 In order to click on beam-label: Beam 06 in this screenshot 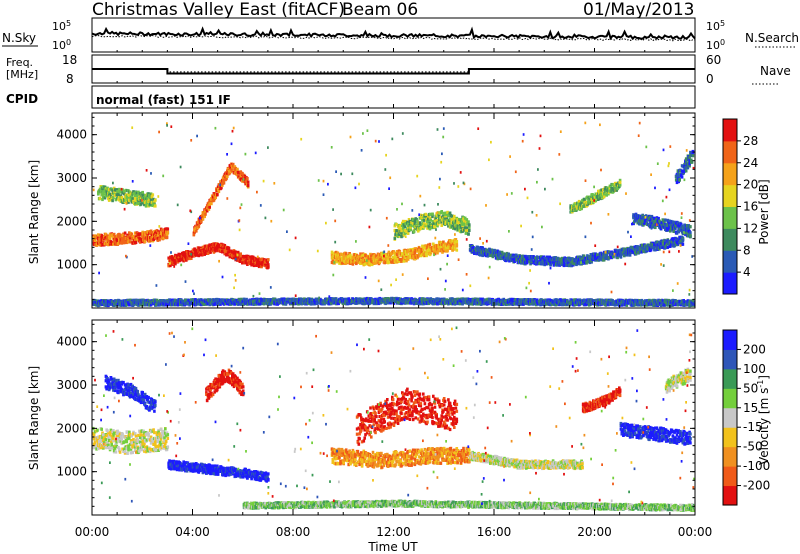, I will do `click(380, 10)`.